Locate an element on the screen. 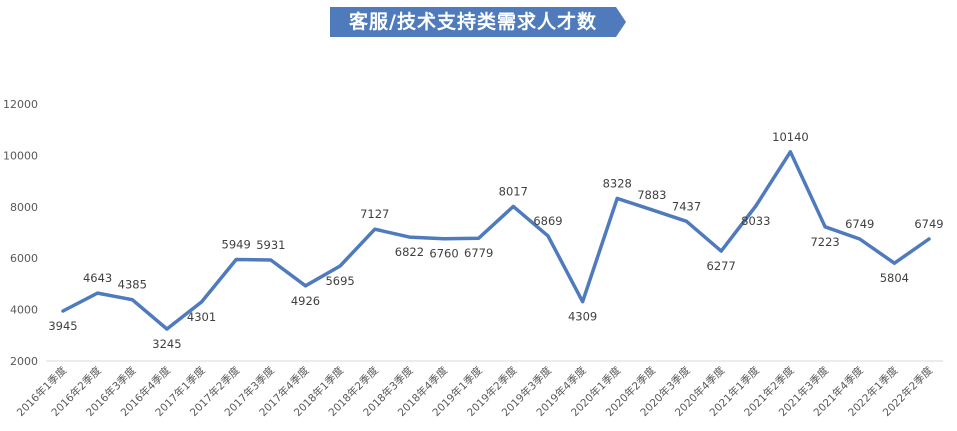 This screenshot has height=431, width=957. y-tick-label: 10000 is located at coordinates (20, 155).